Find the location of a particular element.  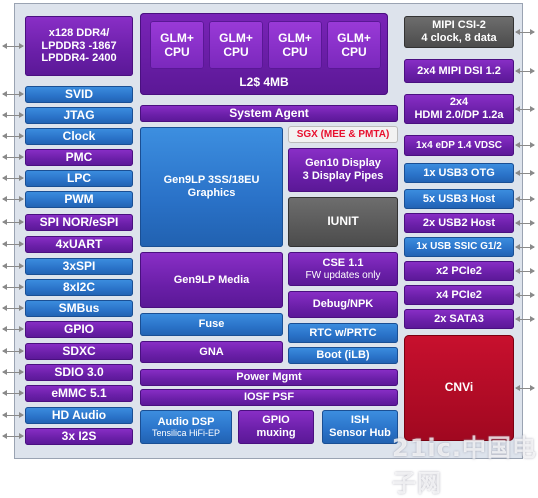

memory-controller-block: x128 DDR4/ LPDDR3 -1867 LPDDR4- 2400 is located at coordinates (79, 46).